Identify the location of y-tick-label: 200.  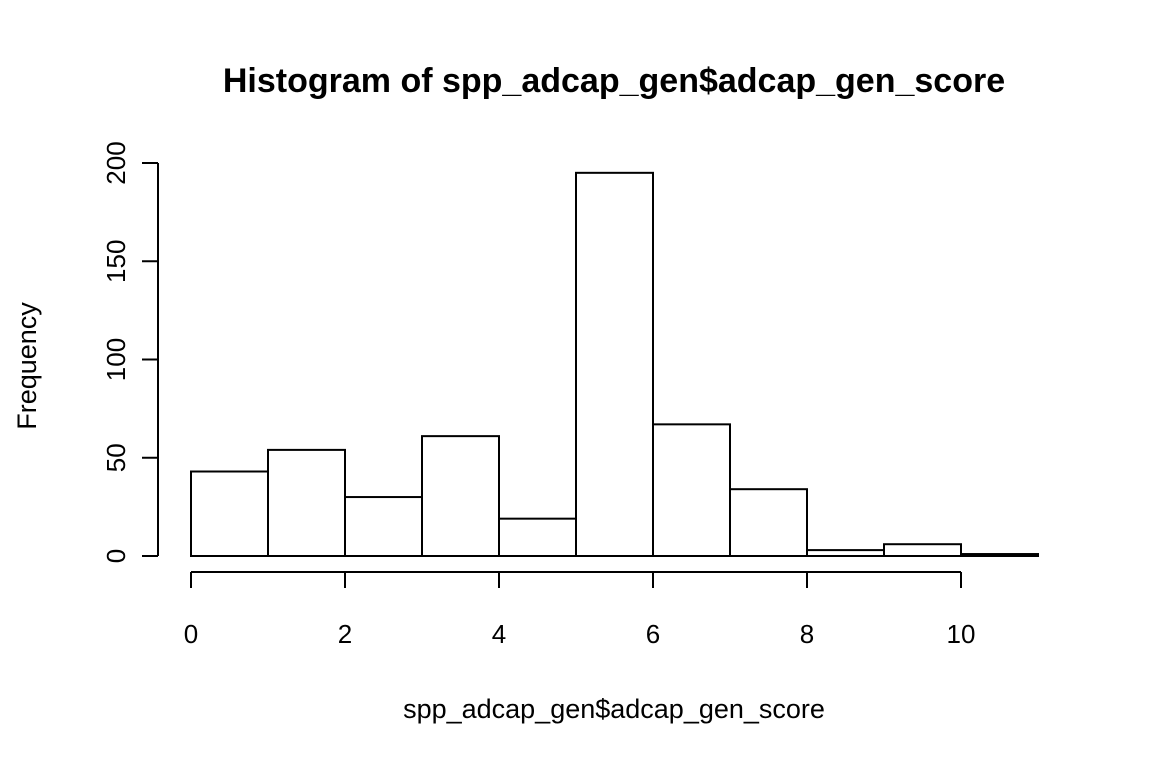
(116, 162).